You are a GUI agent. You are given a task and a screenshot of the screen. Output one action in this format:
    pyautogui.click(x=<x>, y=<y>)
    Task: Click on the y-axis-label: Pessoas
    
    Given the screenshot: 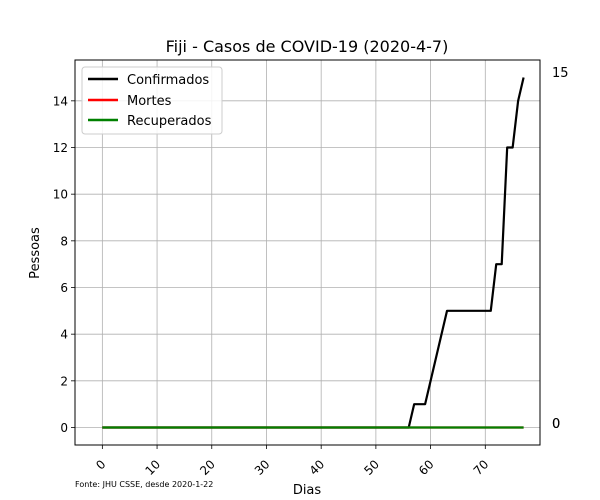 What is the action you would take?
    pyautogui.click(x=35, y=253)
    